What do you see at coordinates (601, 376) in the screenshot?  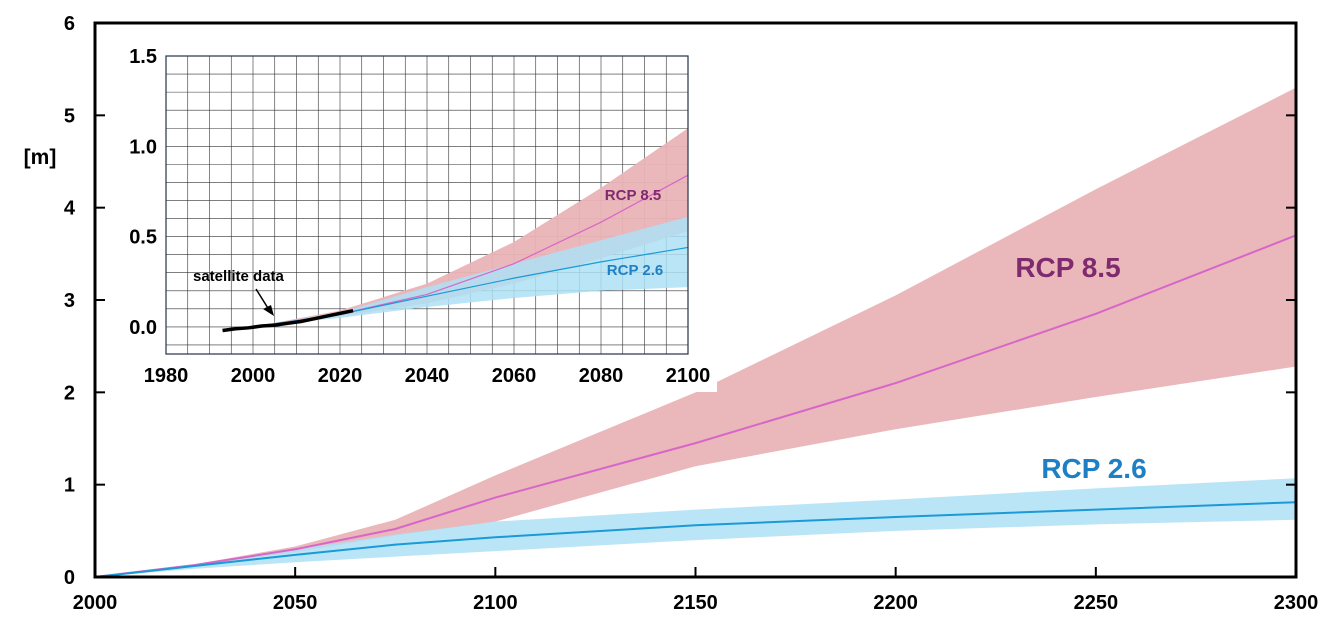 I see `inset-x-tick-label: 2080` at bounding box center [601, 376].